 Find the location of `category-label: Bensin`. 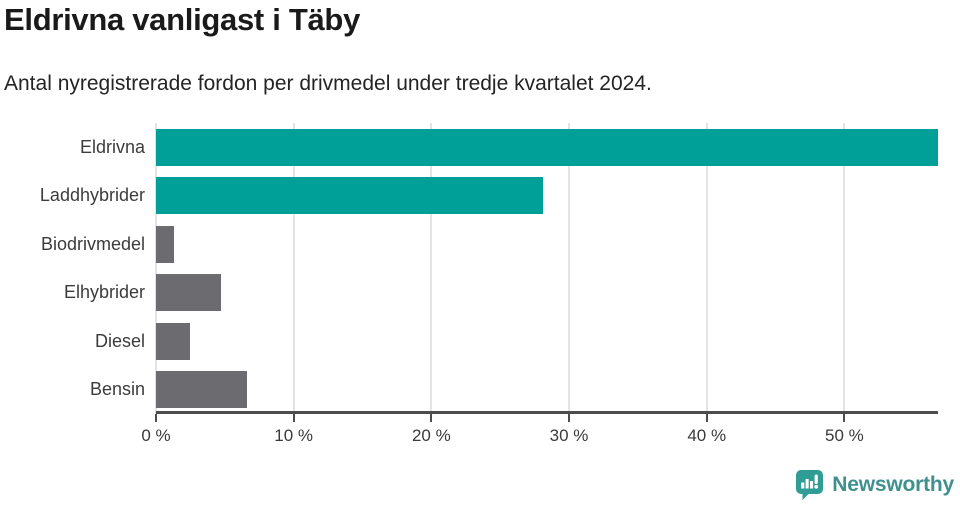

category-label: Bensin is located at coordinates (117, 389).